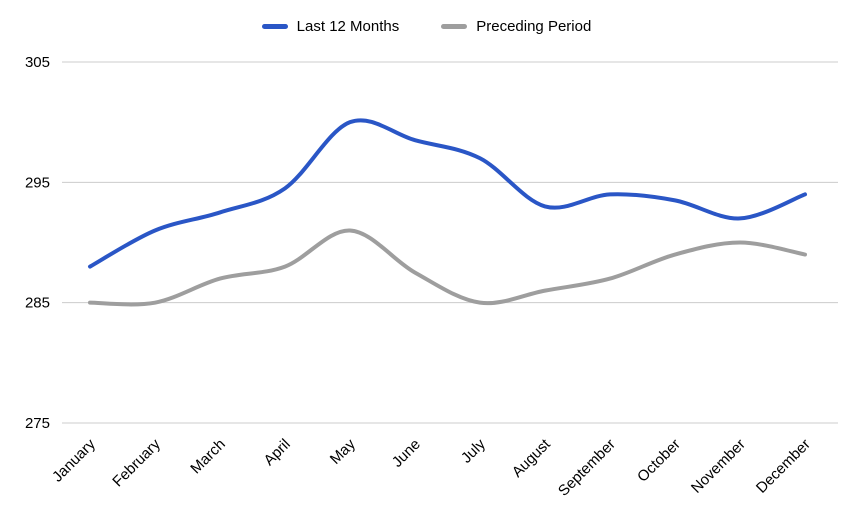 This screenshot has height=521, width=853. Describe the element at coordinates (718, 466) in the screenshot. I see `x-axis-label-november: November` at that location.